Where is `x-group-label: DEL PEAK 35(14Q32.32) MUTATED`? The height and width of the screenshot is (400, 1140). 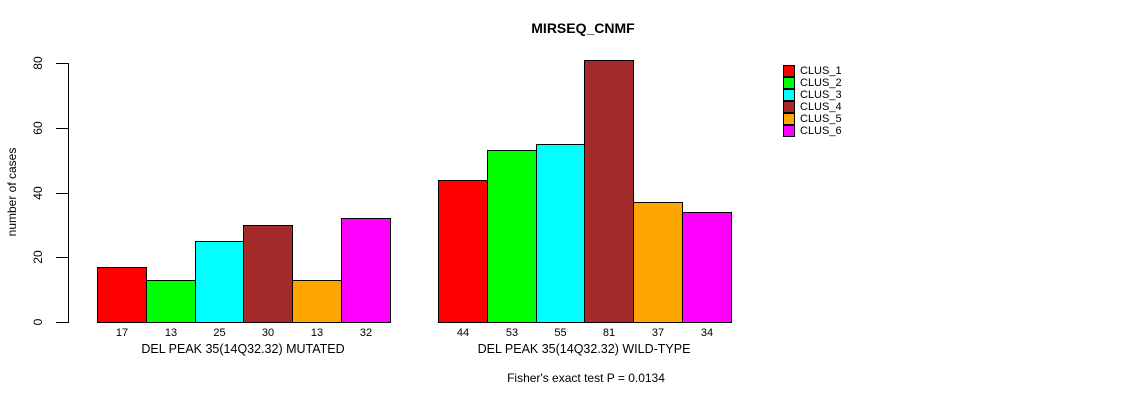 x-group-label: DEL PEAK 35(14Q32.32) MUTATED is located at coordinates (243, 349).